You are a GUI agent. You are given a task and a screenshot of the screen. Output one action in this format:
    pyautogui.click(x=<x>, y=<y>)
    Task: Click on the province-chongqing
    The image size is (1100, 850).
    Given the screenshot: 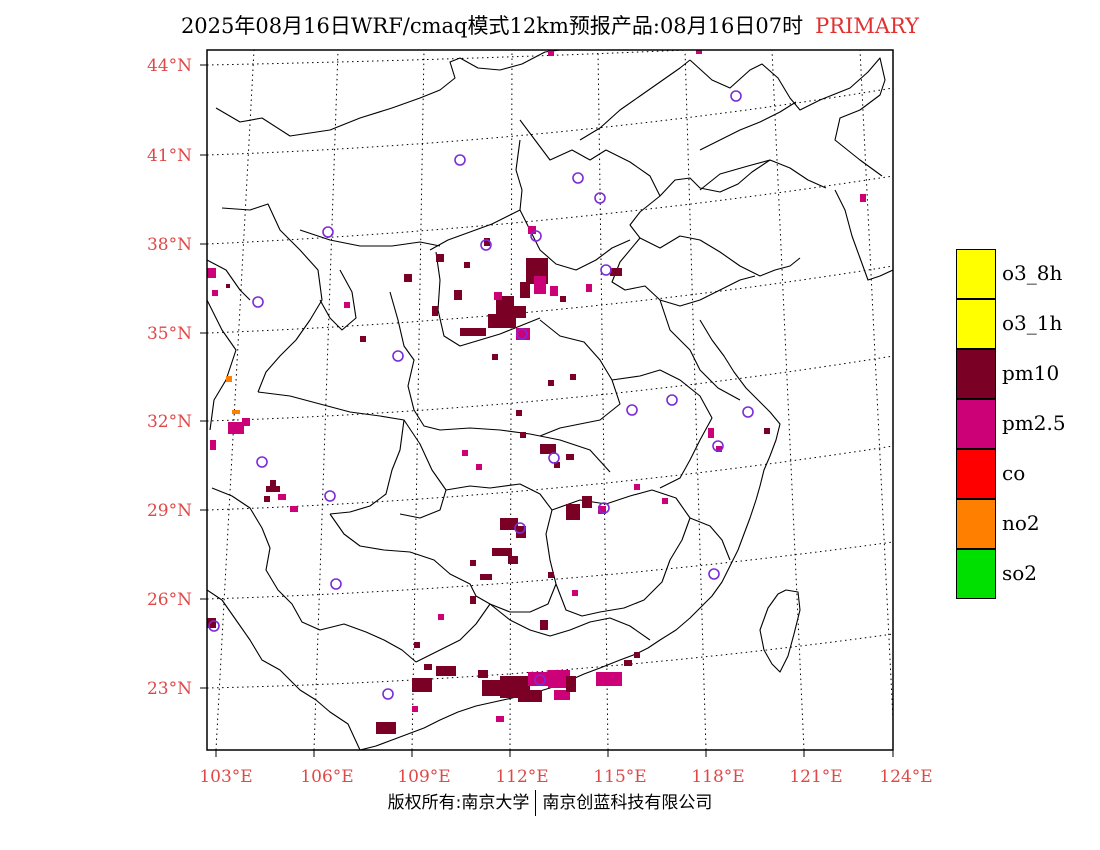 What is the action you would take?
    pyautogui.click(x=423, y=469)
    